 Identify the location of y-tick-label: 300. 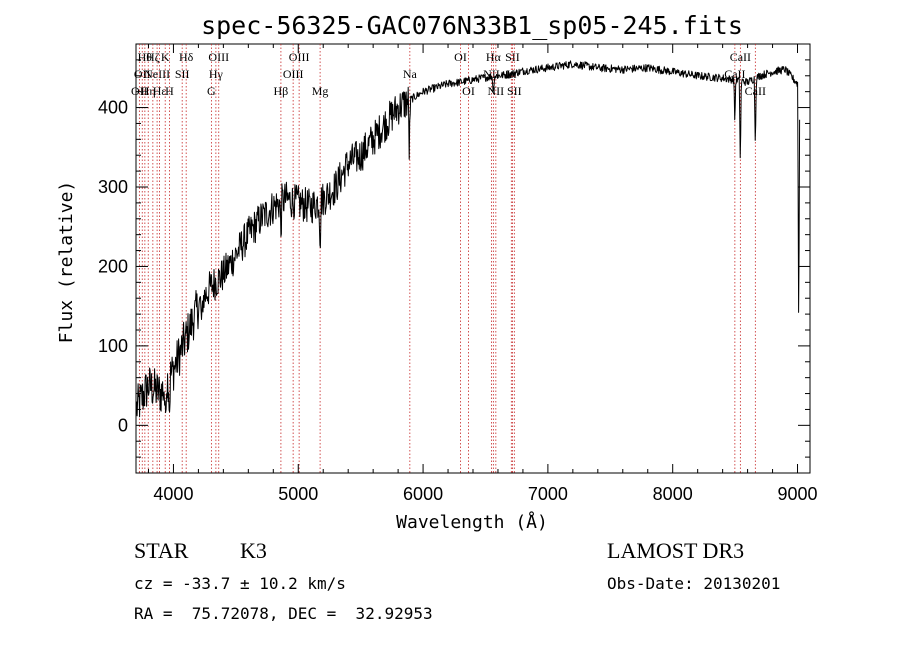
(113, 187).